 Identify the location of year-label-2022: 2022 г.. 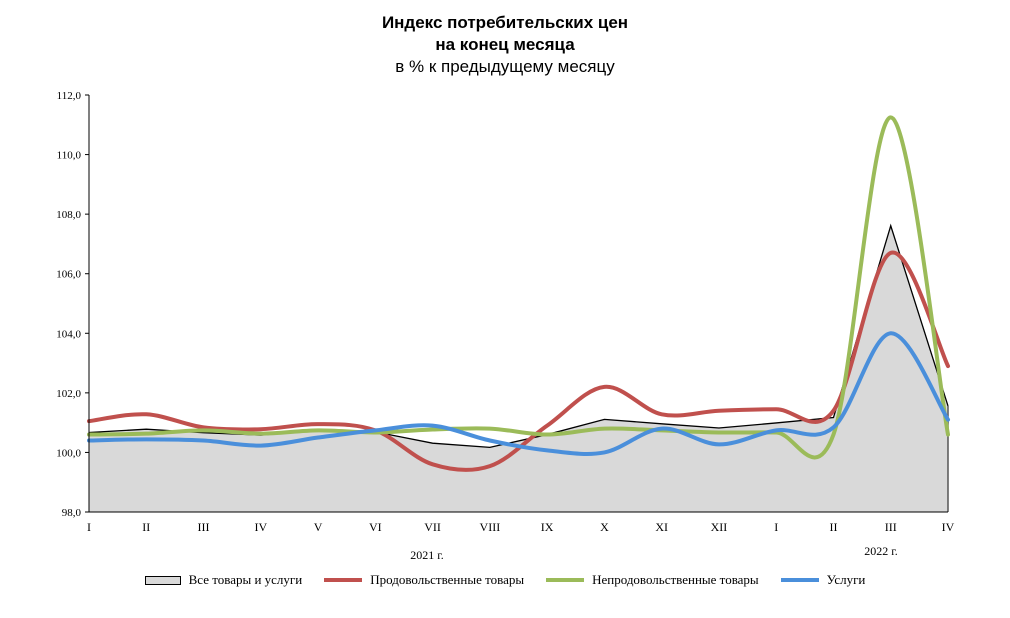
(881, 551).